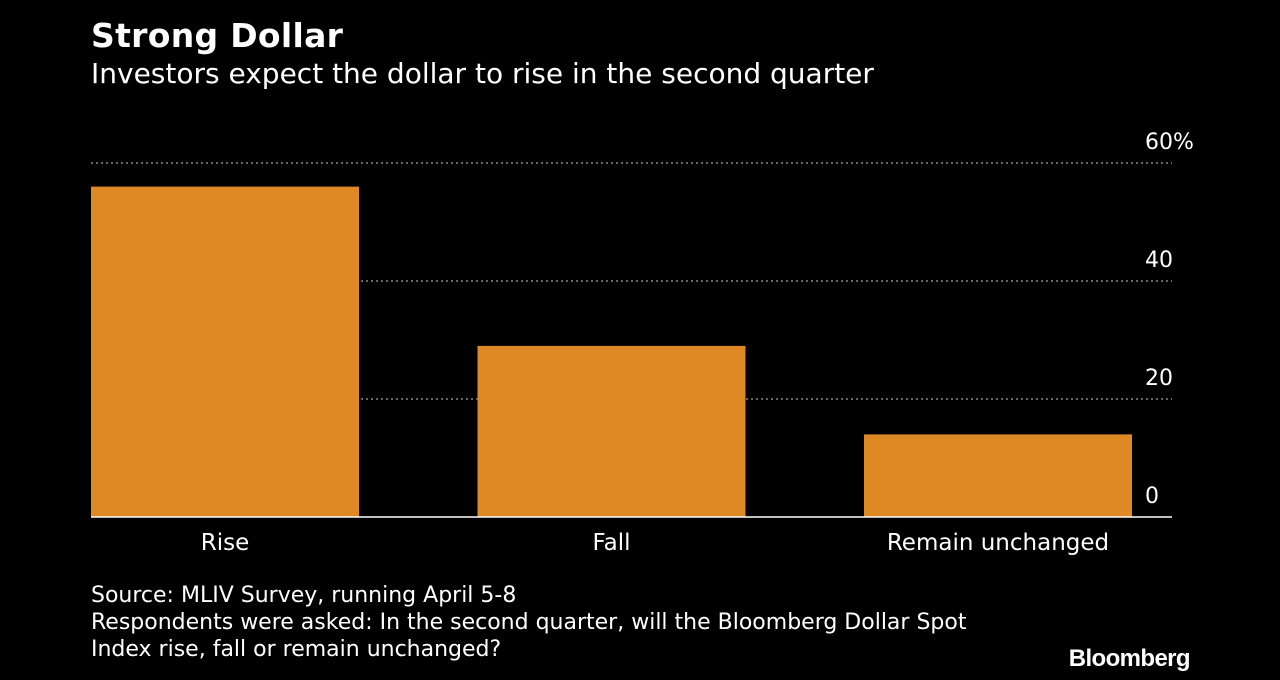 The height and width of the screenshot is (680, 1280). I want to click on y-tick-label: 20, so click(1159, 378).